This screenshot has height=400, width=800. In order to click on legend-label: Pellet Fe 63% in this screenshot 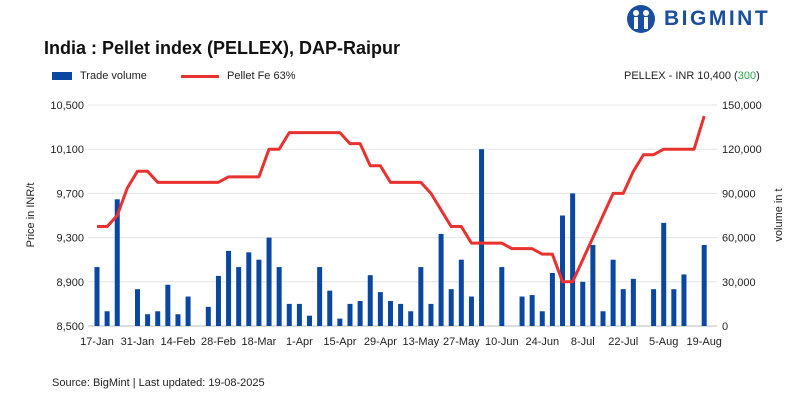, I will do `click(261, 76)`.